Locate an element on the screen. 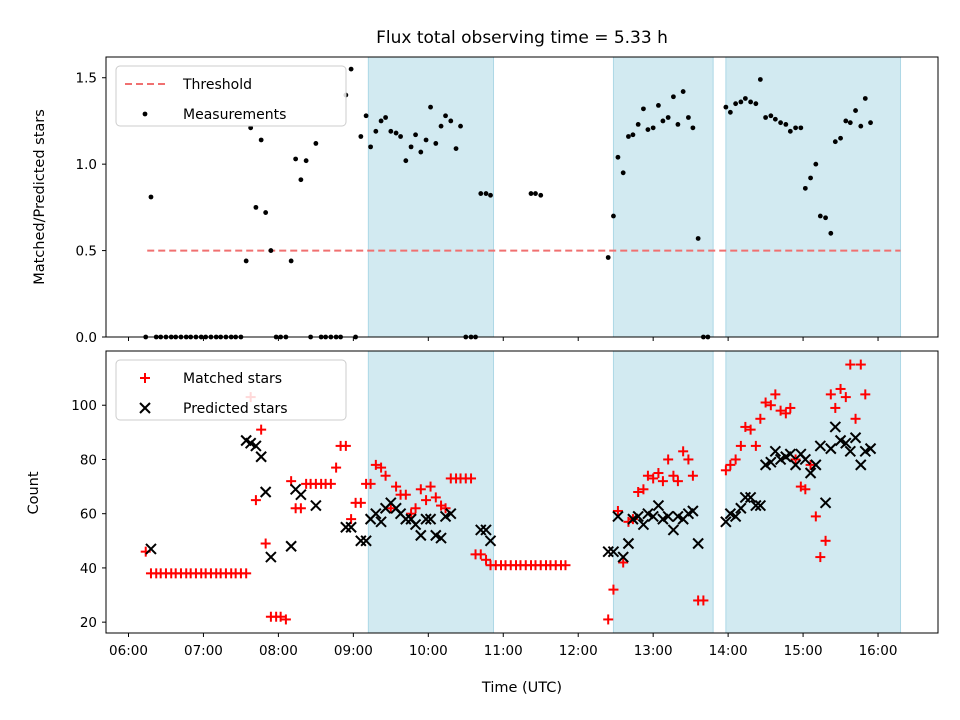 This screenshot has height=720, width=960. legend-label: Predicted stars is located at coordinates (235, 409).